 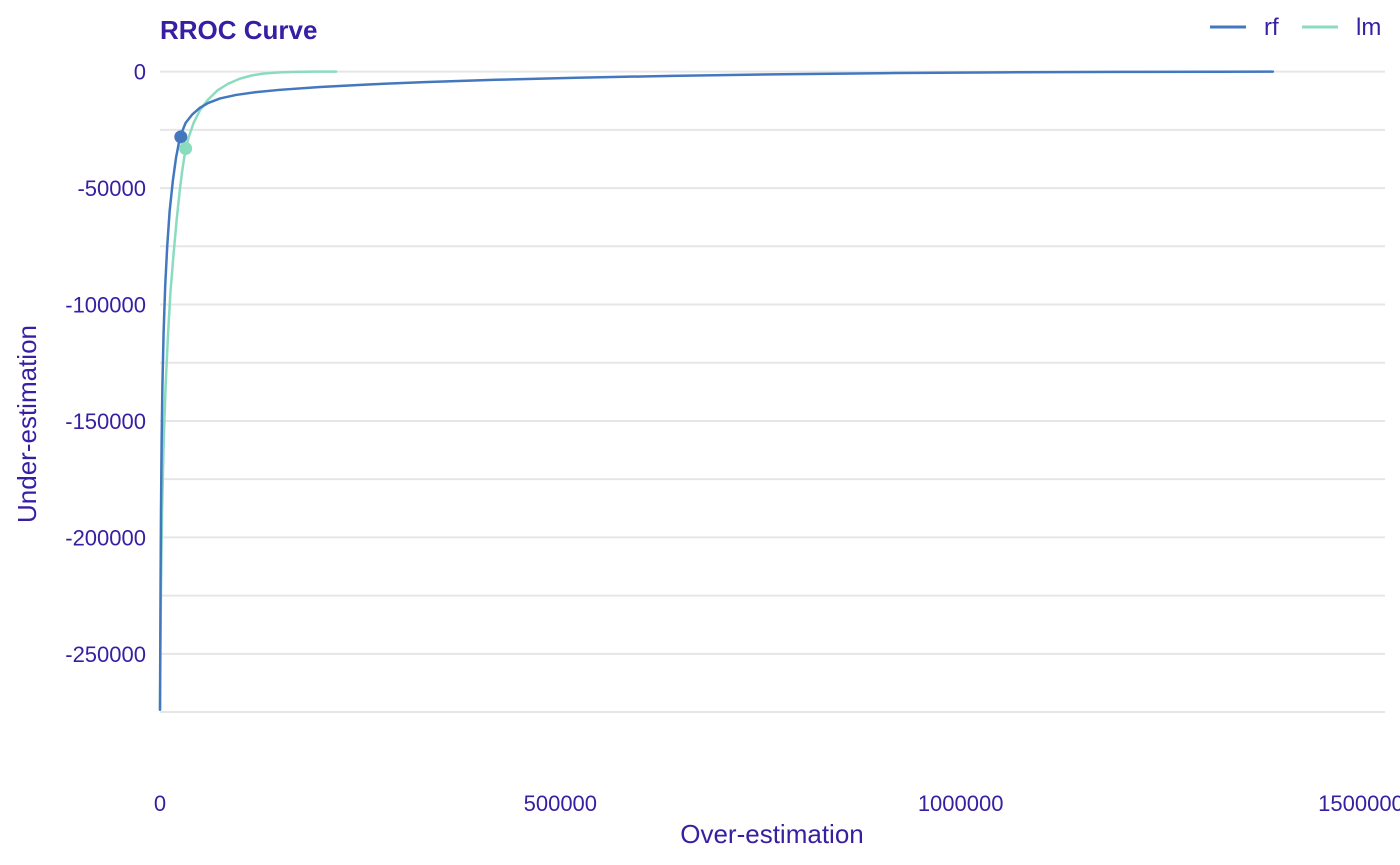 What do you see at coordinates (111, 188) in the screenshot?
I see `y-tick-label: -50000` at bounding box center [111, 188].